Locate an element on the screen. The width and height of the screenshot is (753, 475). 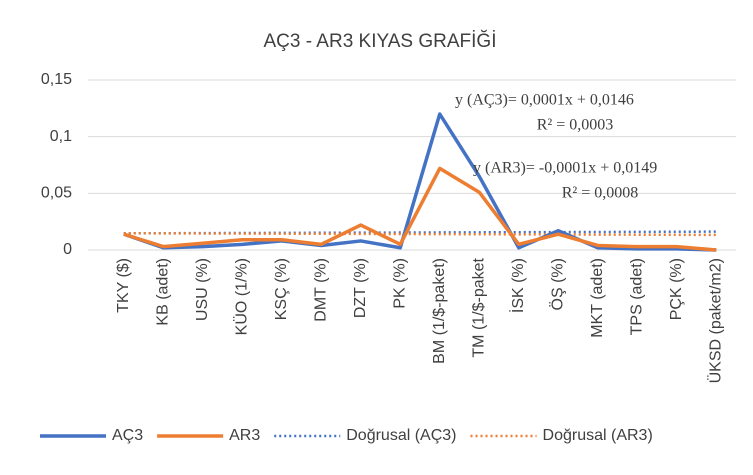
annotation: R² = 0,0008 is located at coordinates (600, 193).